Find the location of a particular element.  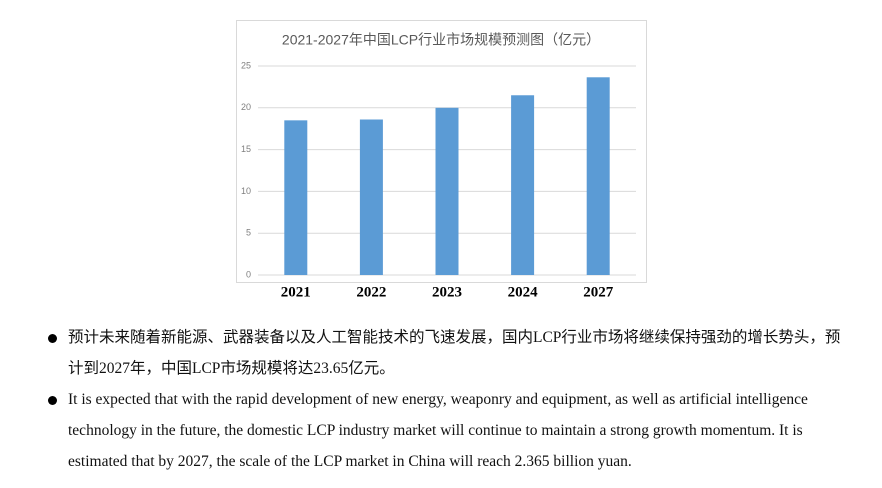

chart-title: 2021-2027年中国LCP行业市场规模预测图（亿元） is located at coordinates (441, 40).